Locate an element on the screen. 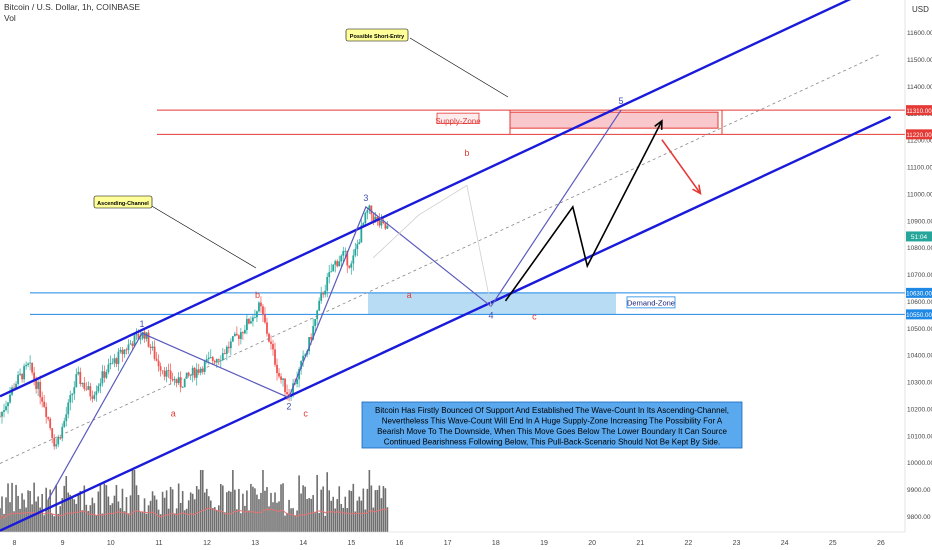 The image size is (932, 550). y-tick-label: 11000.00 is located at coordinates (919, 194).